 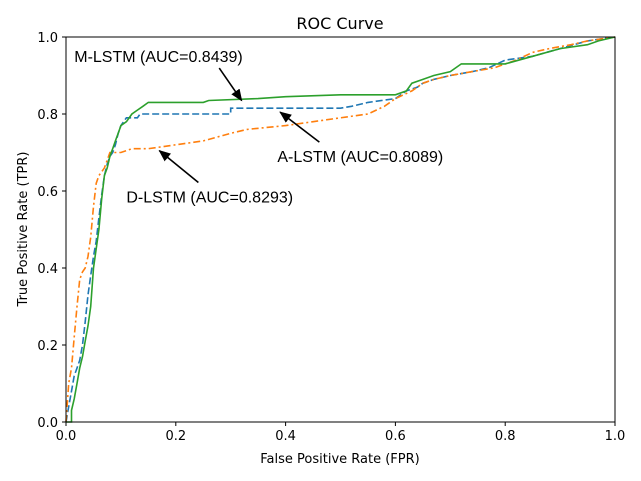 I want to click on x-tick-label: 0.0, so click(x=66, y=436).